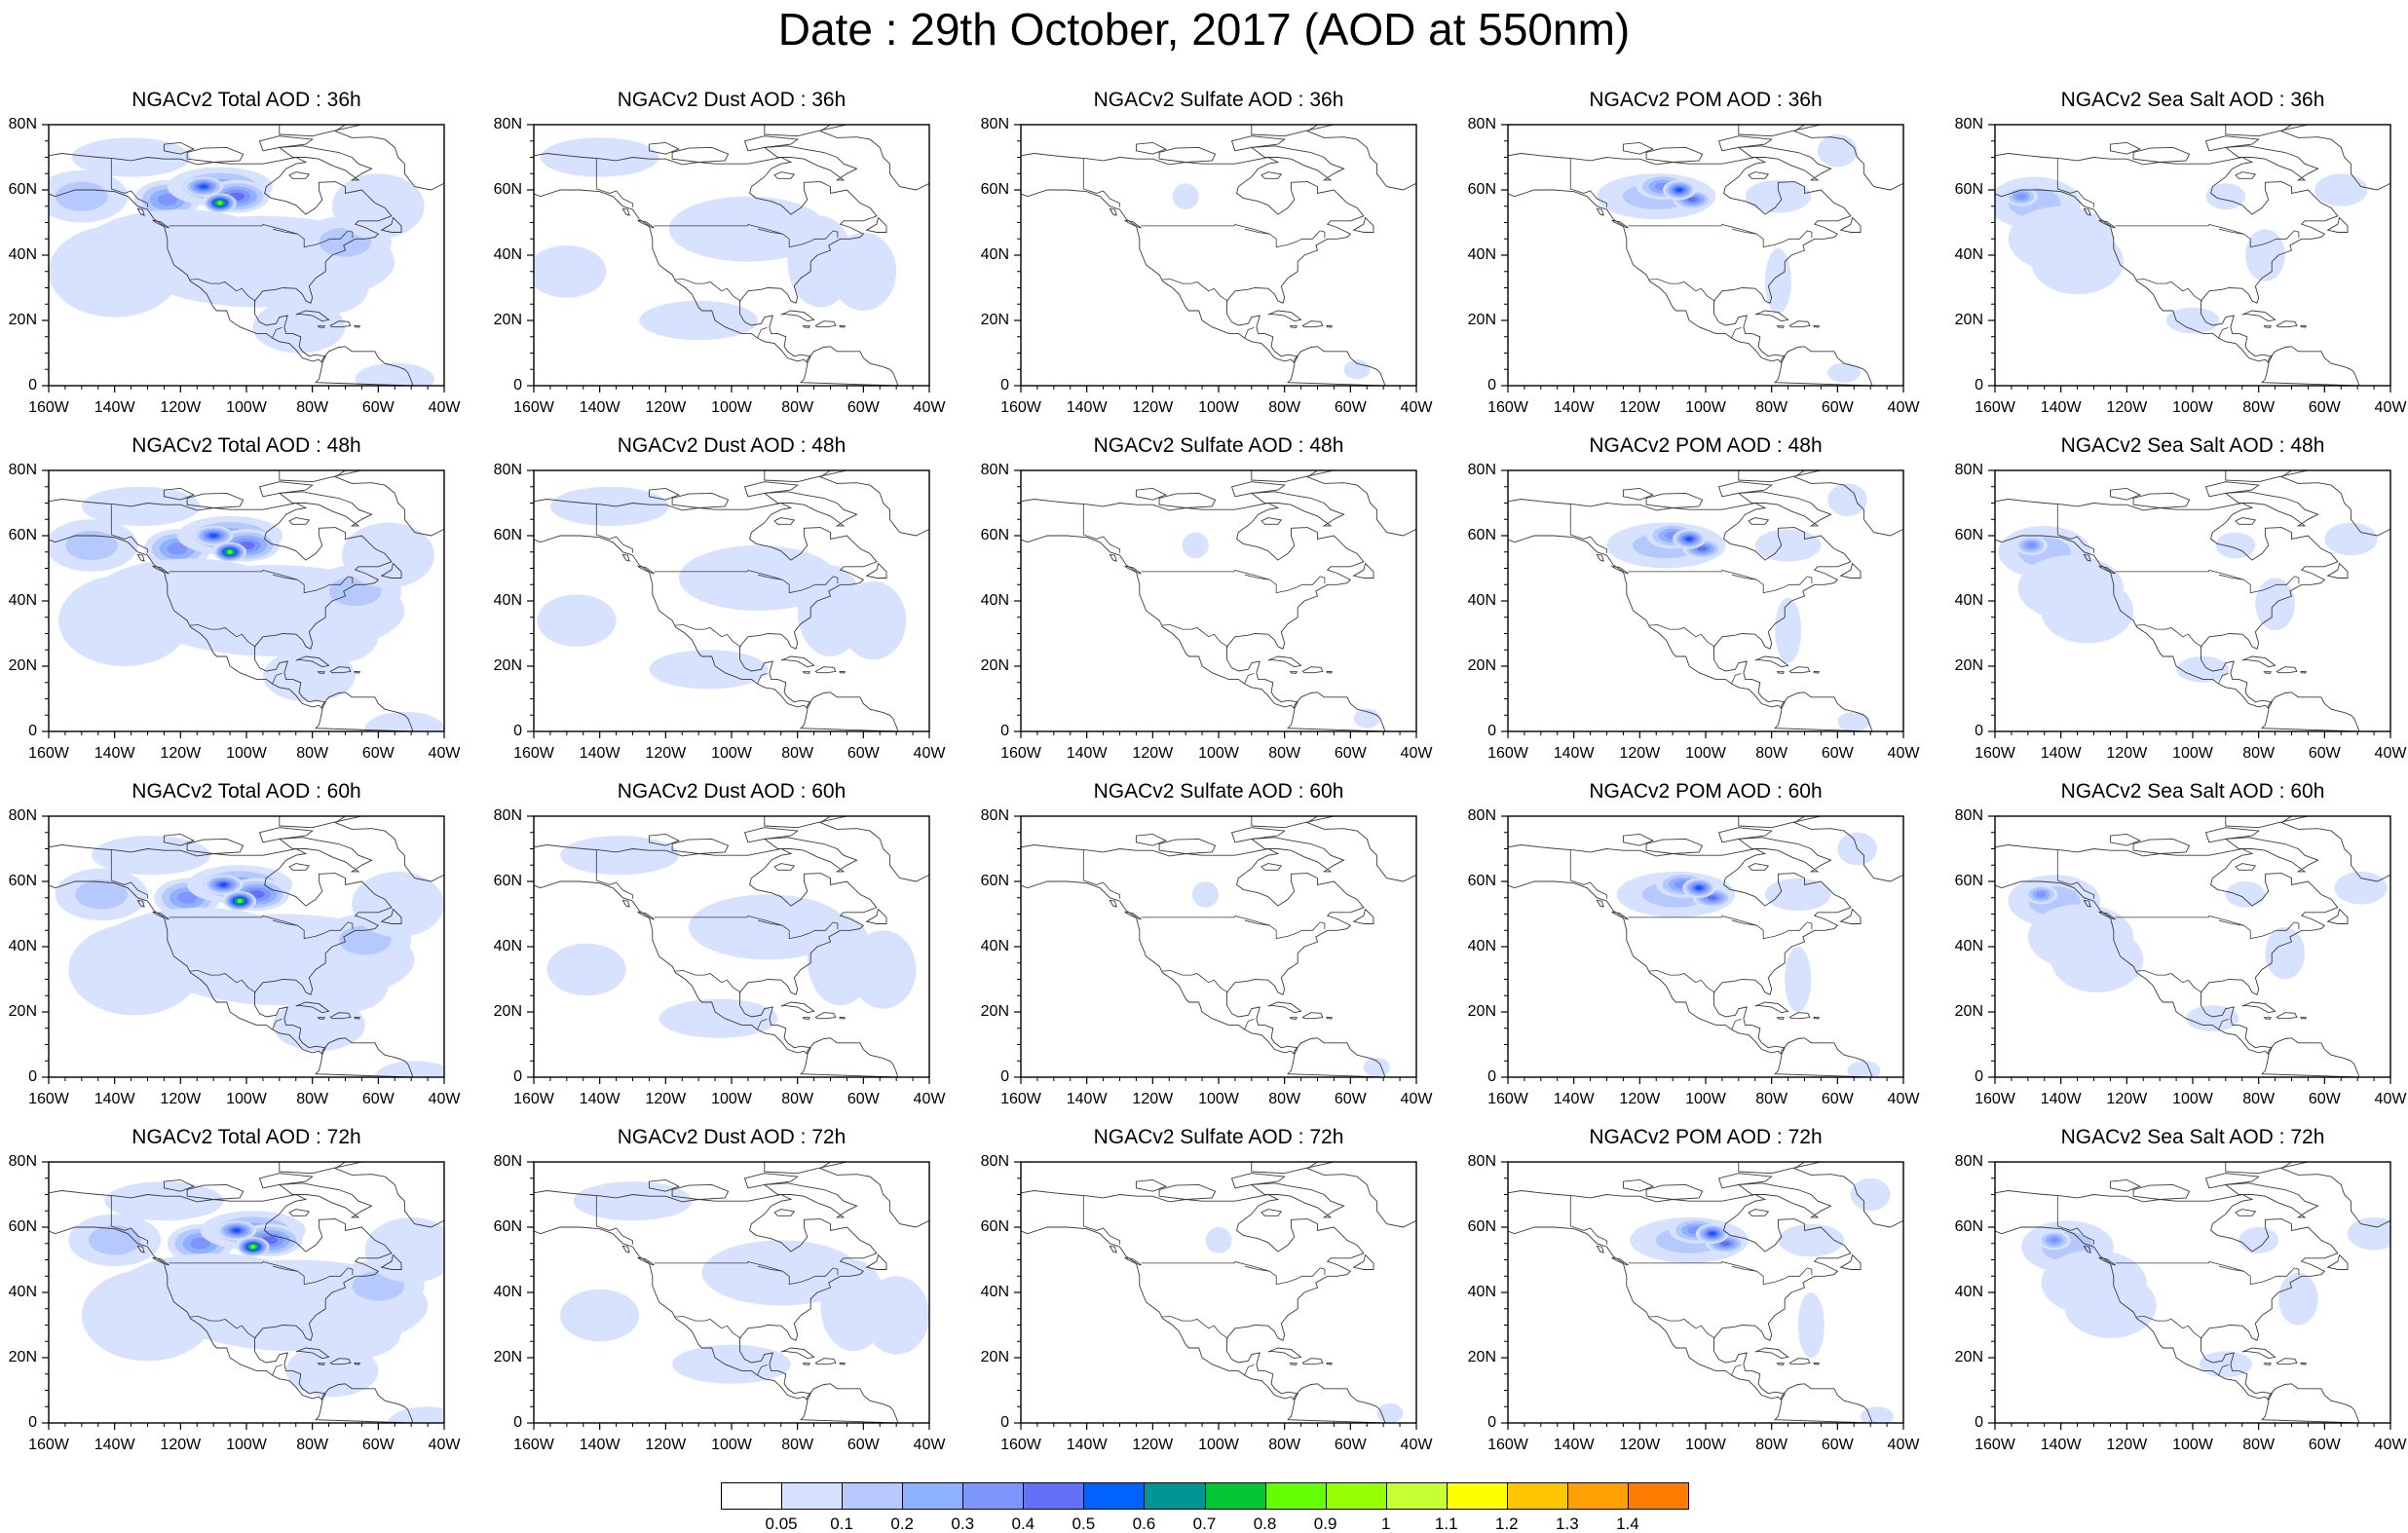  I want to click on colorbar-label: 0.9, so click(1325, 1523).